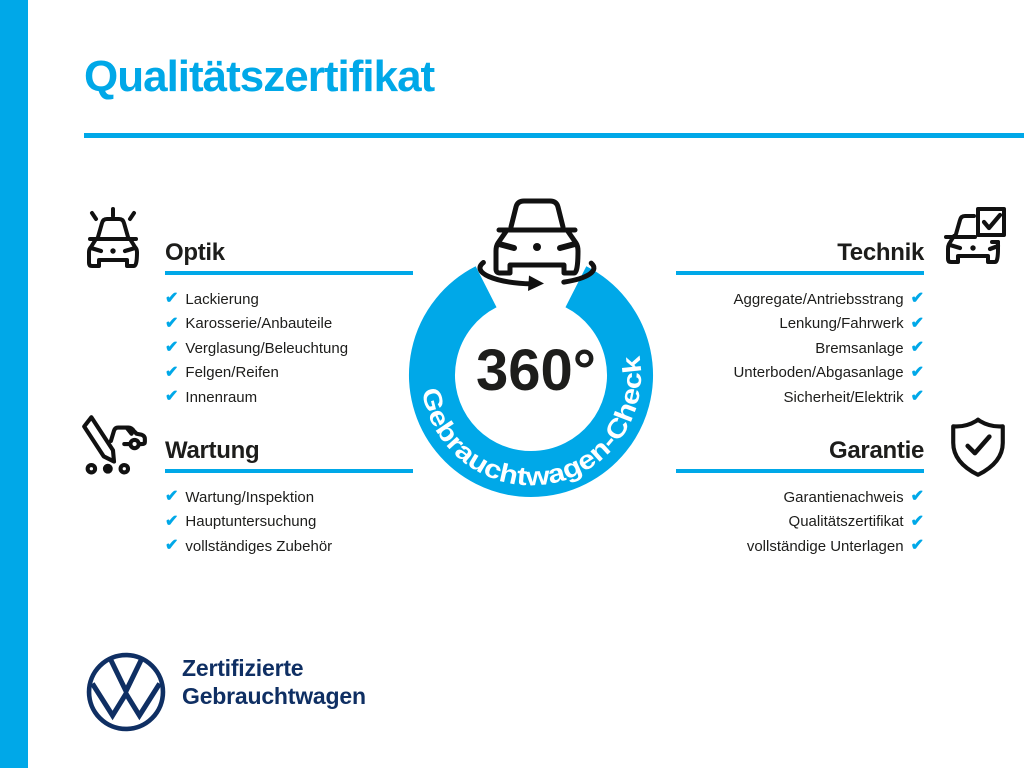  Describe the element at coordinates (843, 497) in the screenshot. I see `item-label: Garantienachweis` at that location.